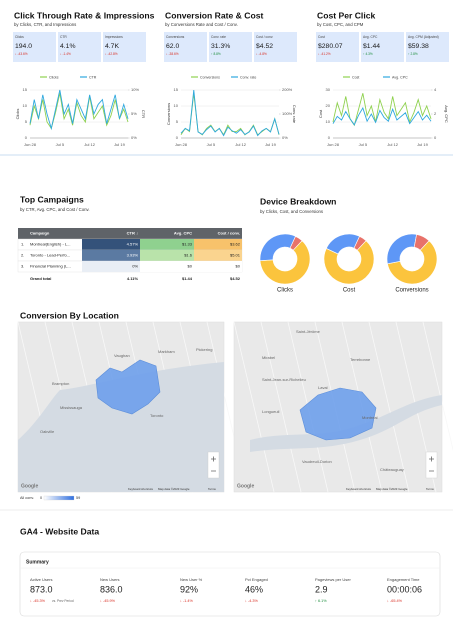  Describe the element at coordinates (235, 255) in the screenshot. I see `cell-value: $5.01` at that location.